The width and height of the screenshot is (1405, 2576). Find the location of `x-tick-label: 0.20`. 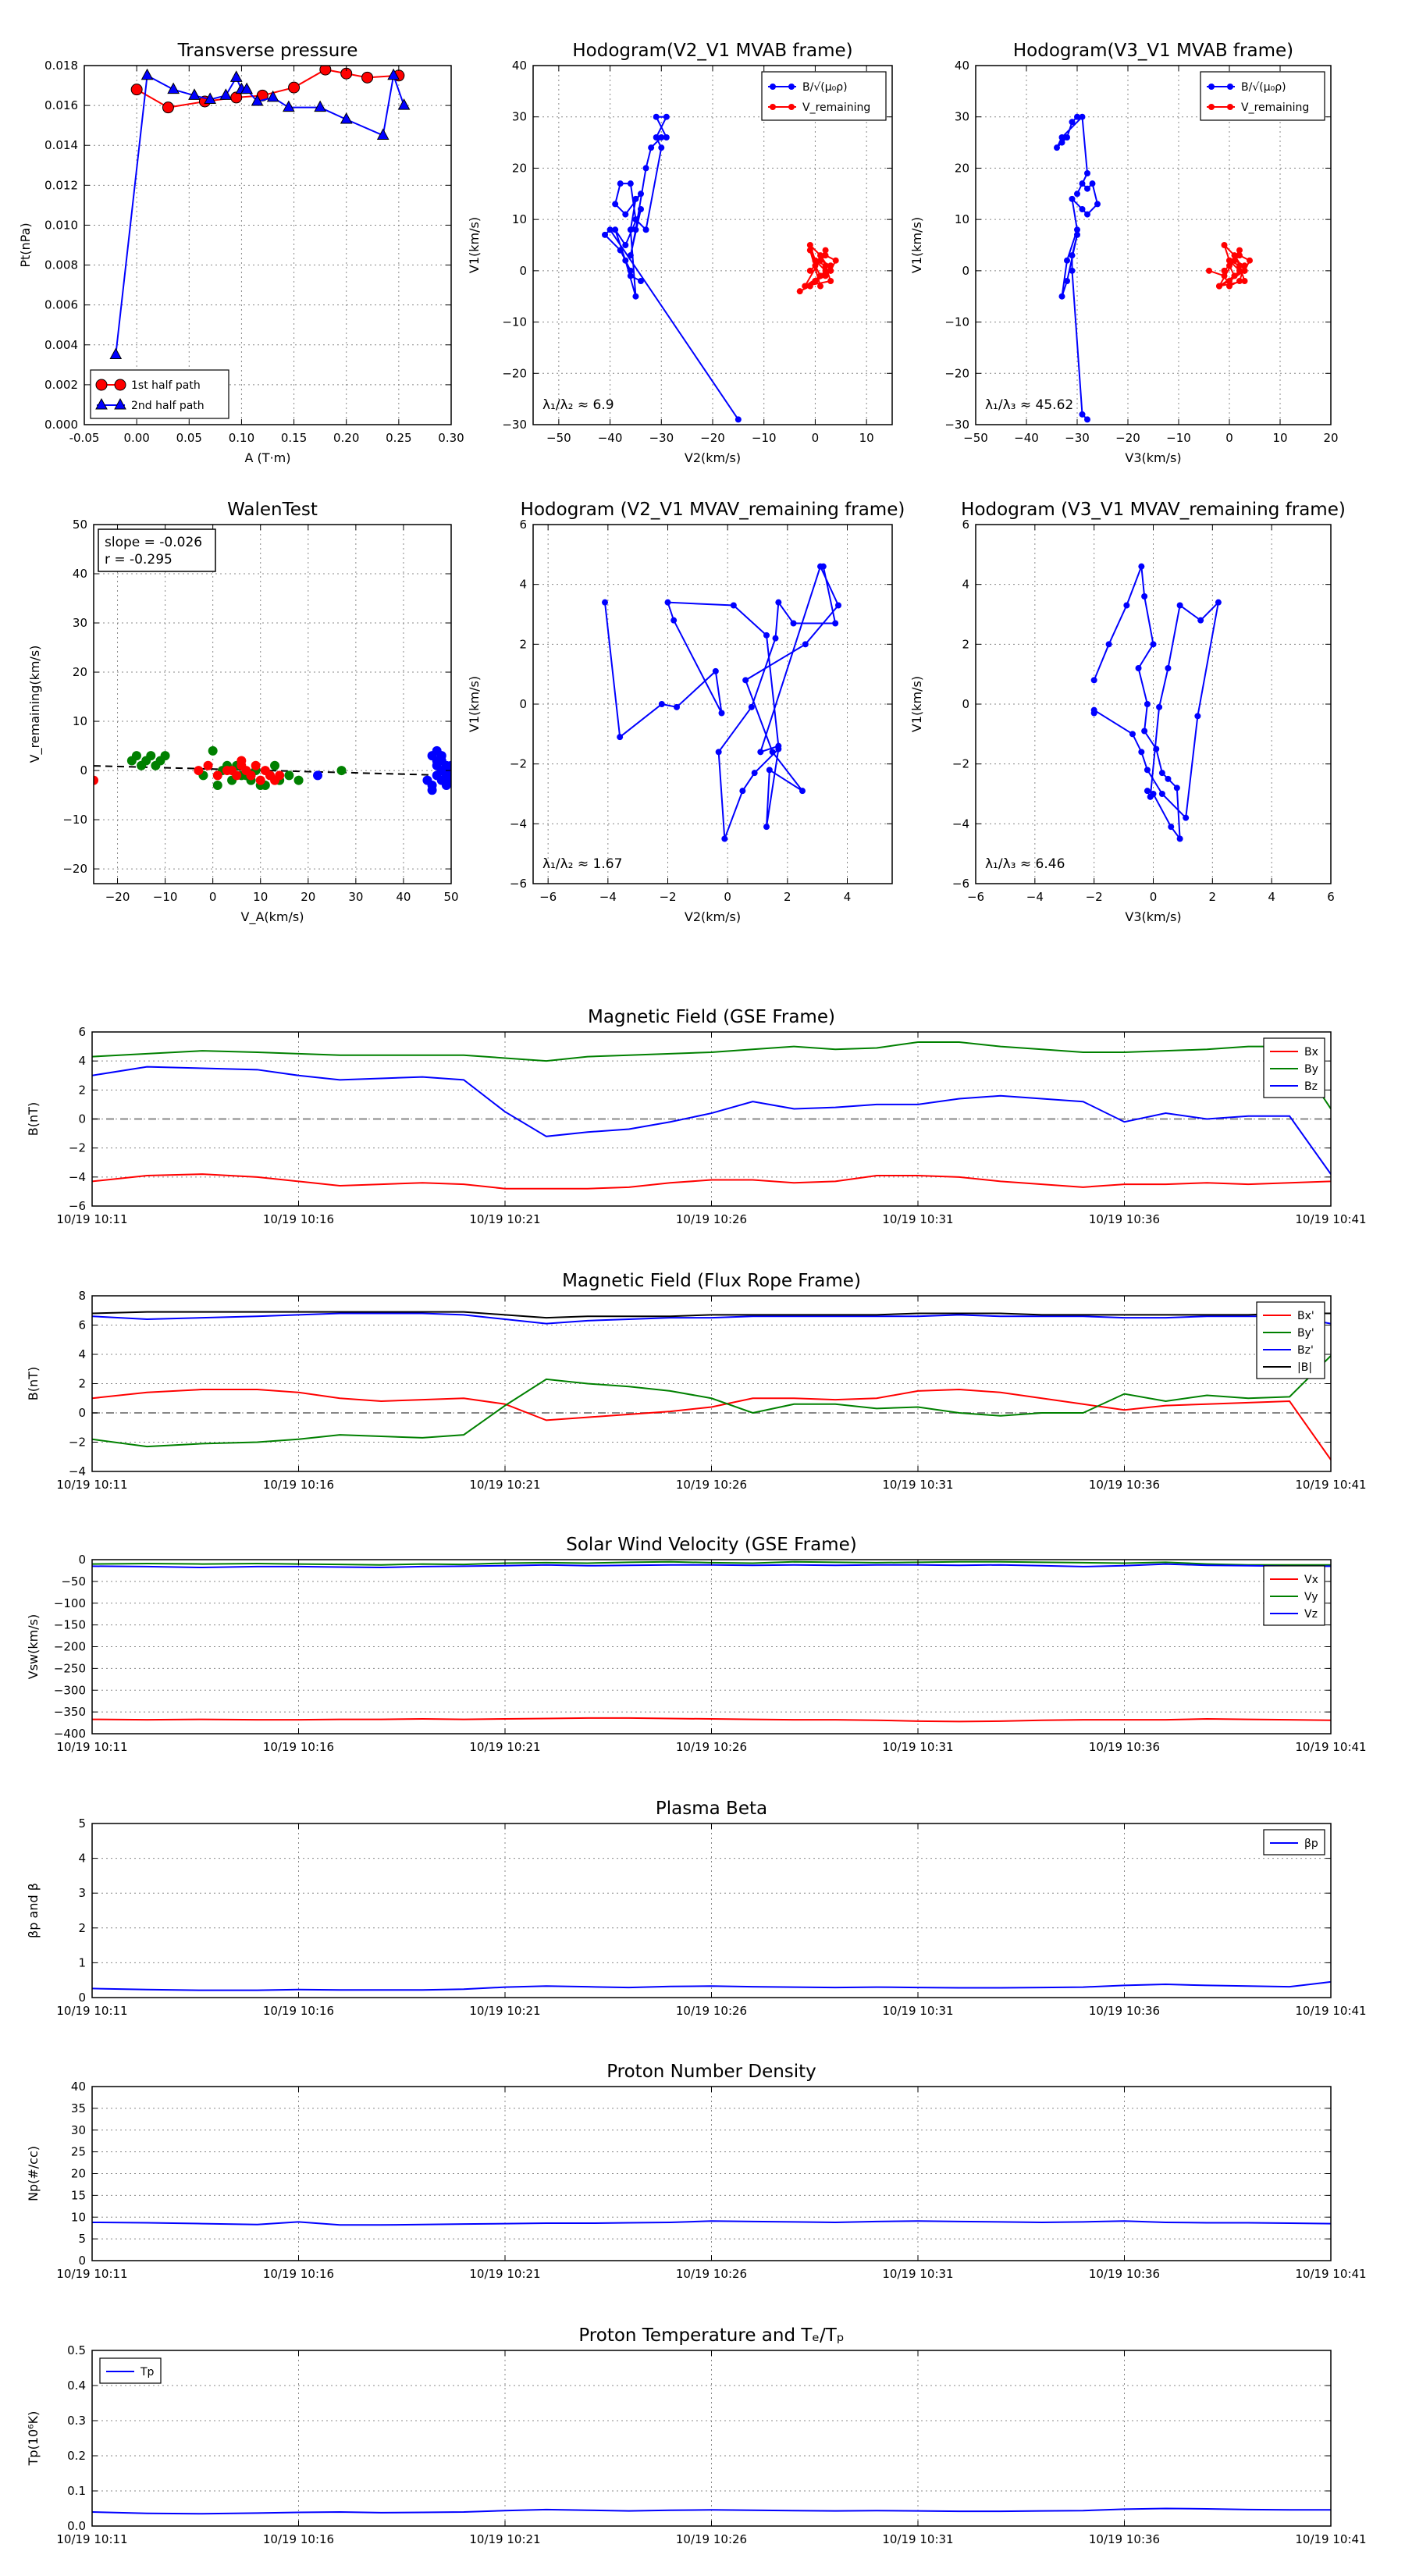

x-tick-label: 0.20 is located at coordinates (346, 438).